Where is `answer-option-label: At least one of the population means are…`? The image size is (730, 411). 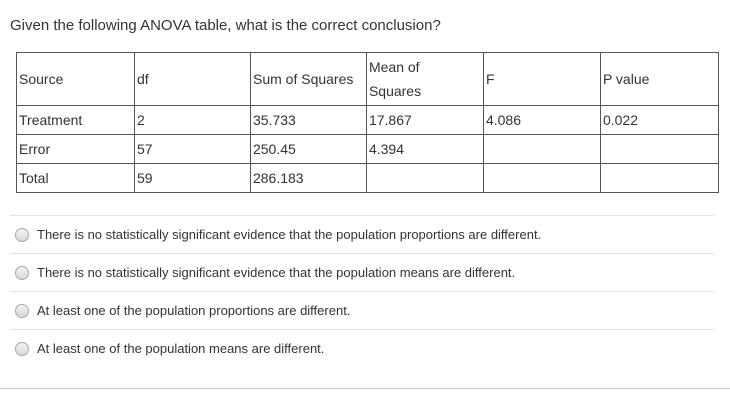 answer-option-label: At least one of the population means are… is located at coordinates (181, 348).